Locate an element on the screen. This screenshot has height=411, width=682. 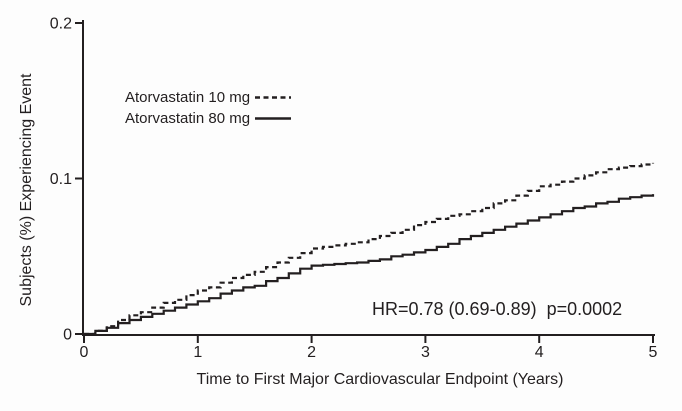
legend-label-atorvastatin-80mg: Atorvastatin 80 mg is located at coordinates (188, 118).